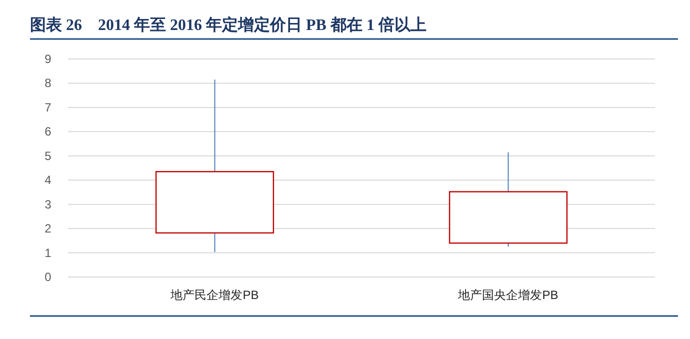 This screenshot has height=339, width=690. Describe the element at coordinates (228, 25) in the screenshot. I see `title: 图表 26 2014 年至 2016 年定增定价日 PB 都在 1 倍以上` at that location.